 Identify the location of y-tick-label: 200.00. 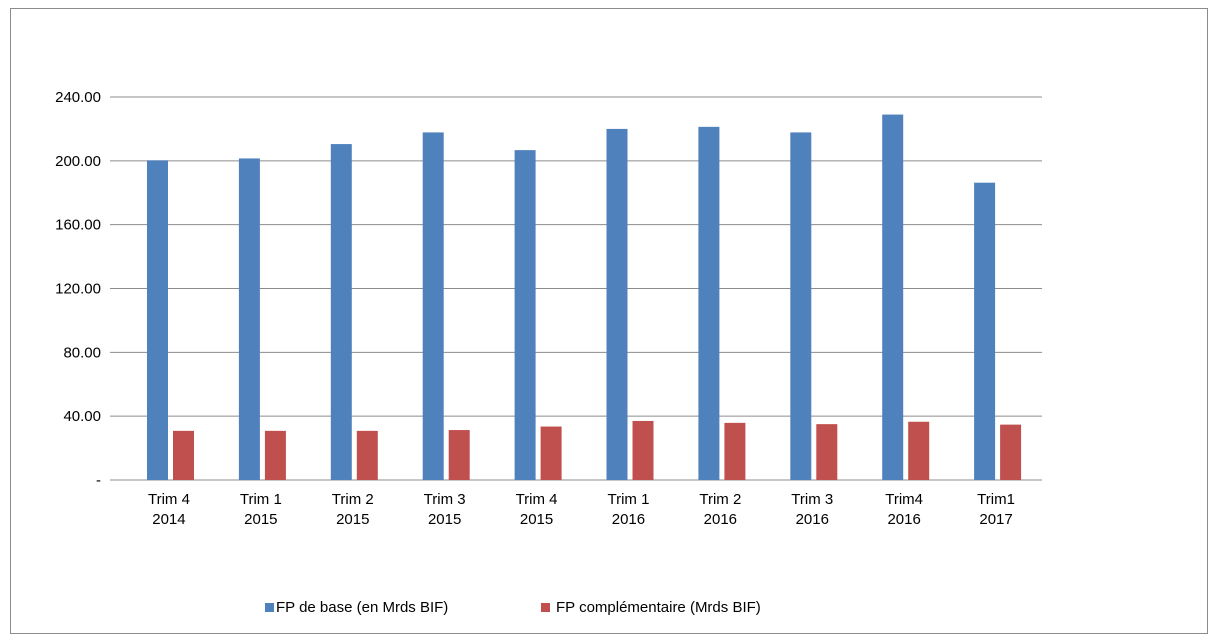
(78, 161).